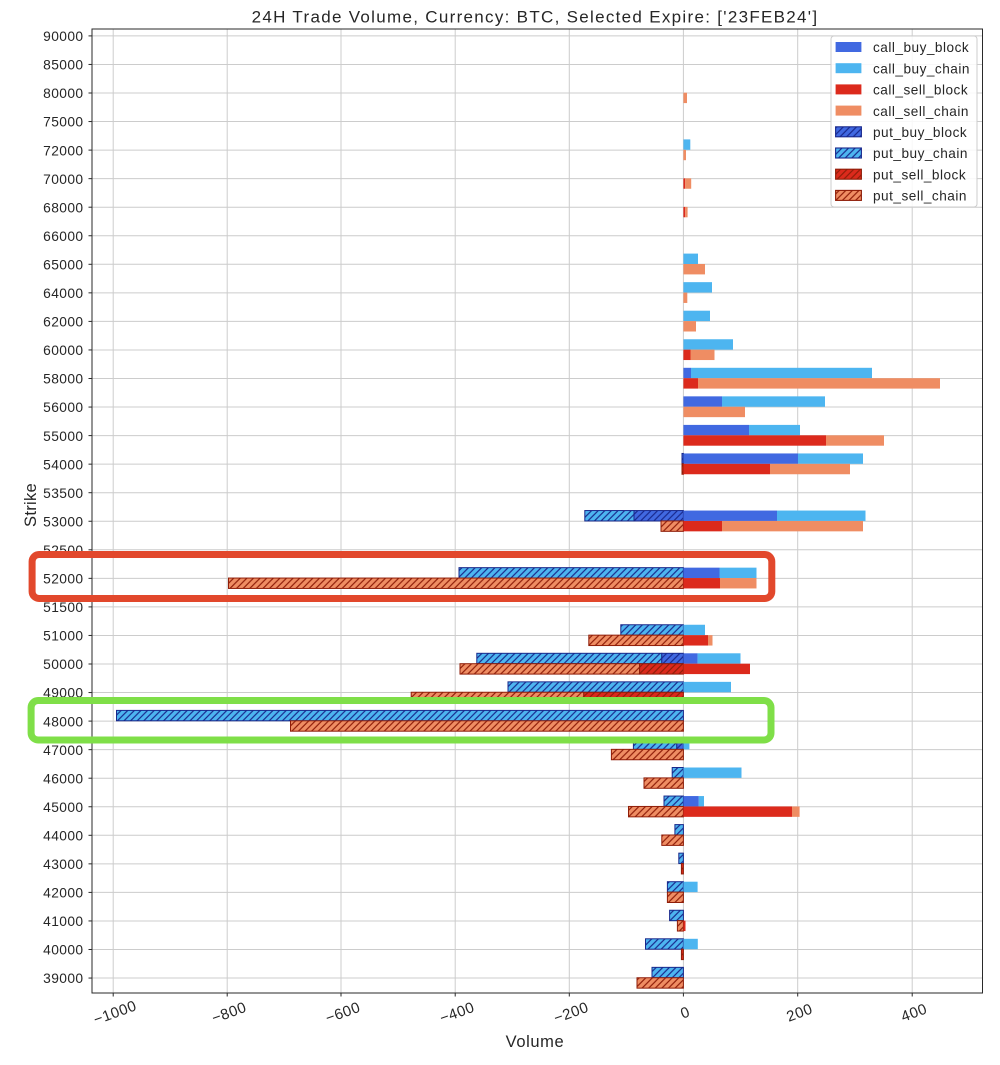 This screenshot has width=1000, height=1065. I want to click on svg-text: 39000, so click(63, 978).